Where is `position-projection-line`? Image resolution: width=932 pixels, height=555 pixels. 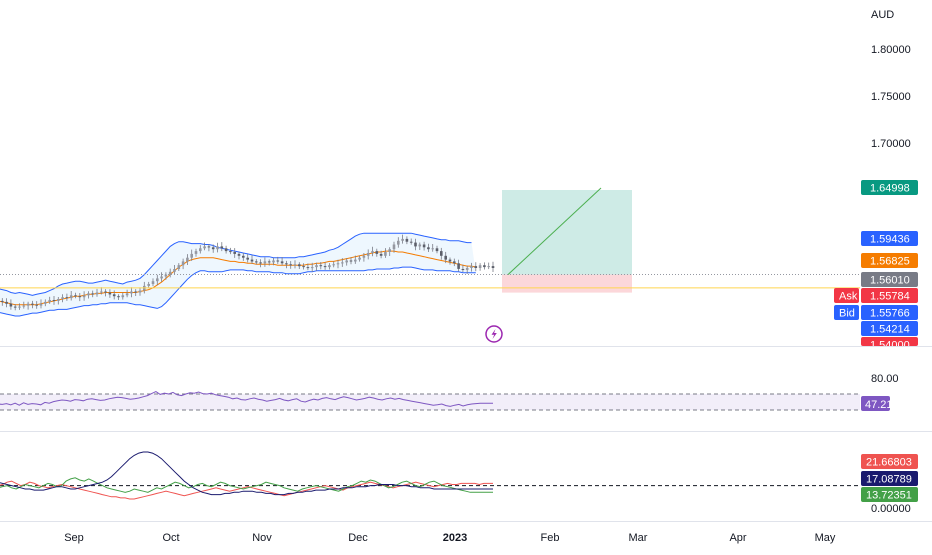 position-projection-line is located at coordinates (554, 231).